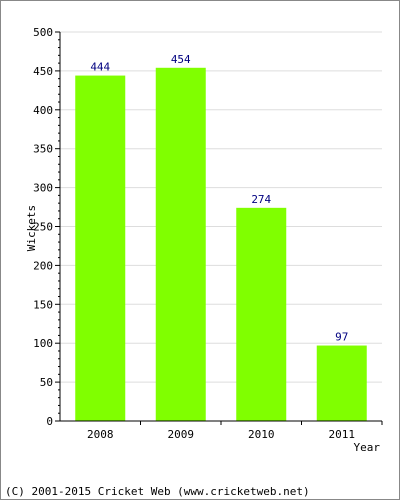 This screenshot has width=400, height=500. What do you see at coordinates (100, 434) in the screenshot?
I see `x-tick-label: 2008` at bounding box center [100, 434].